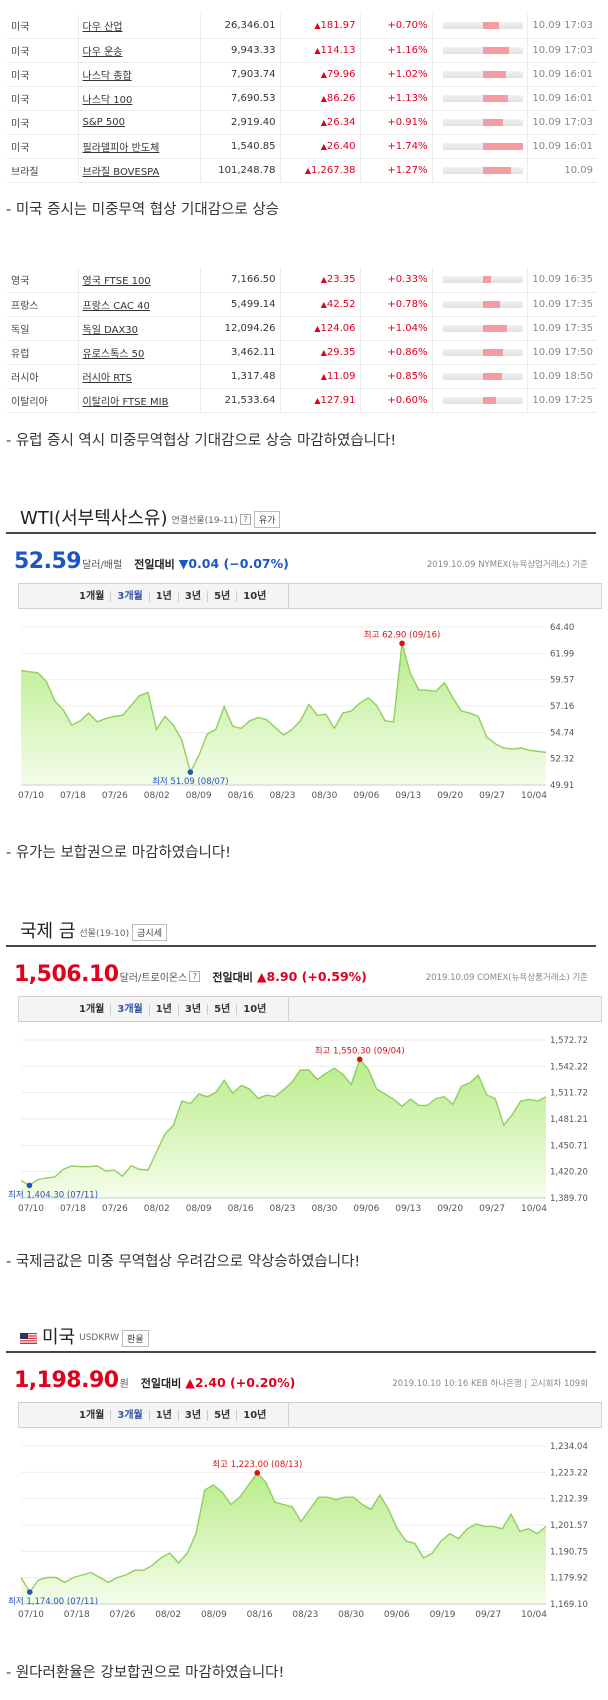 The image size is (608, 1700). Describe the element at coordinates (396, 352) in the screenshot. I see `rate-cell: +0.86%` at that location.